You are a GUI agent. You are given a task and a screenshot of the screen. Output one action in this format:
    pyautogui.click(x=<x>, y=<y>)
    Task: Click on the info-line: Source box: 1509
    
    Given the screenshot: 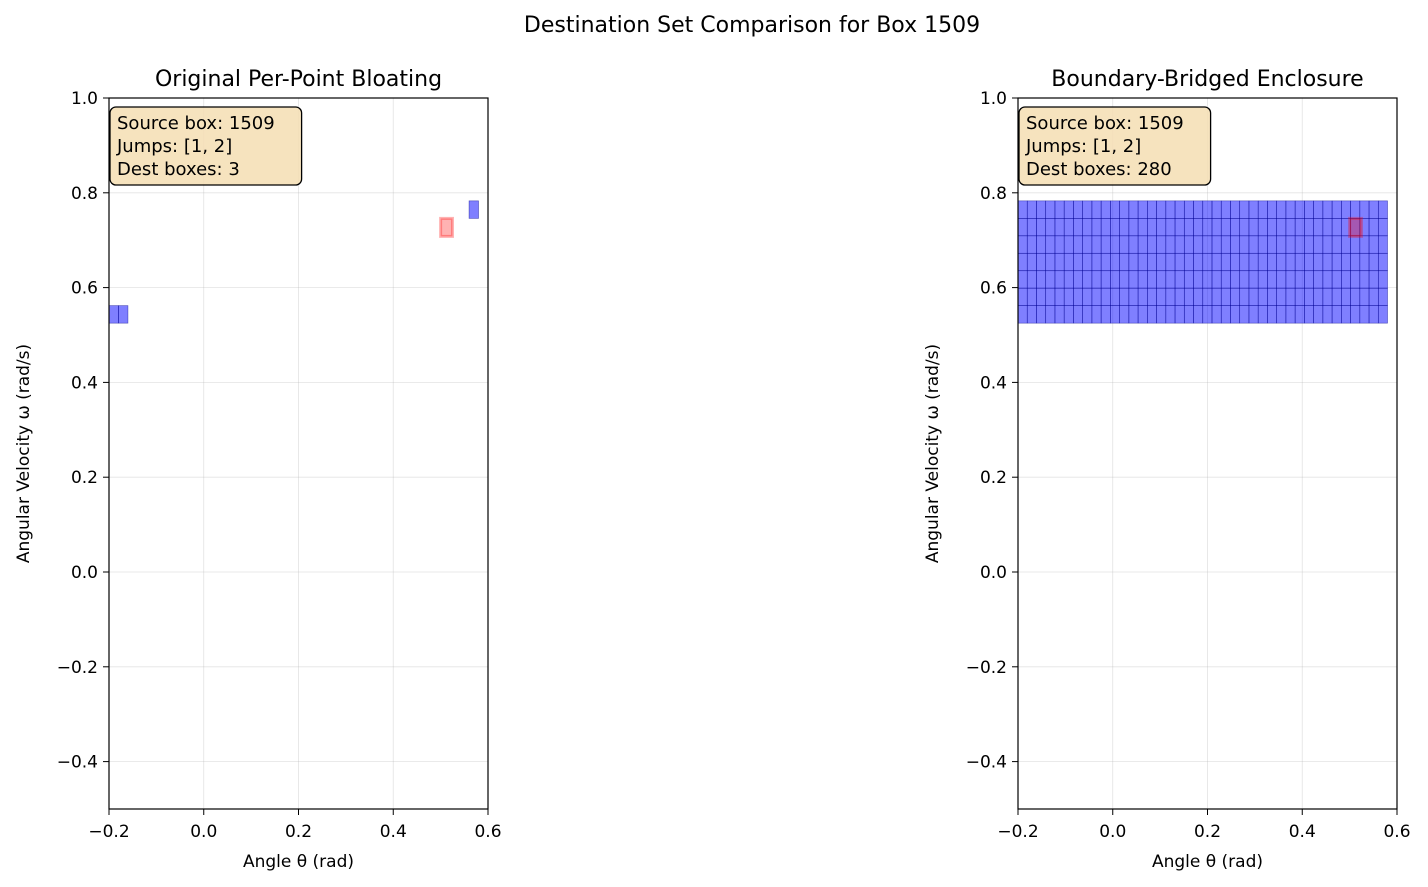 What is the action you would take?
    pyautogui.click(x=1105, y=123)
    